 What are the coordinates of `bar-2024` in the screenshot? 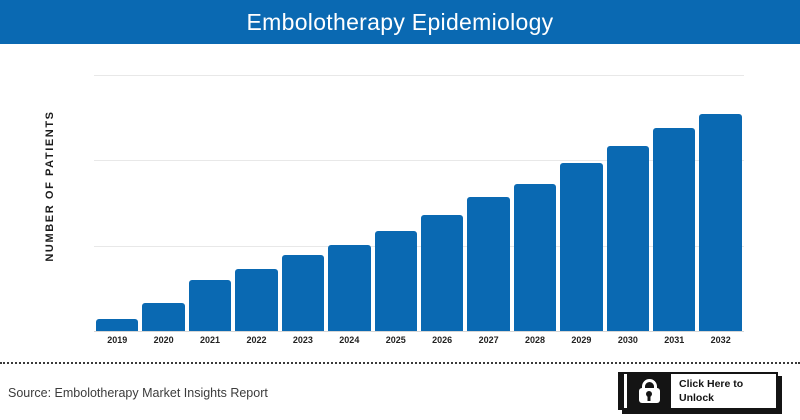 It's located at (349, 288).